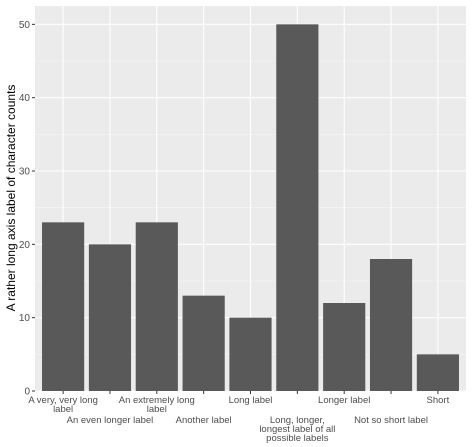 This screenshot has width=474, height=447. I want to click on y-axis: 0 10 20 30 40 50, so click(27, 209).